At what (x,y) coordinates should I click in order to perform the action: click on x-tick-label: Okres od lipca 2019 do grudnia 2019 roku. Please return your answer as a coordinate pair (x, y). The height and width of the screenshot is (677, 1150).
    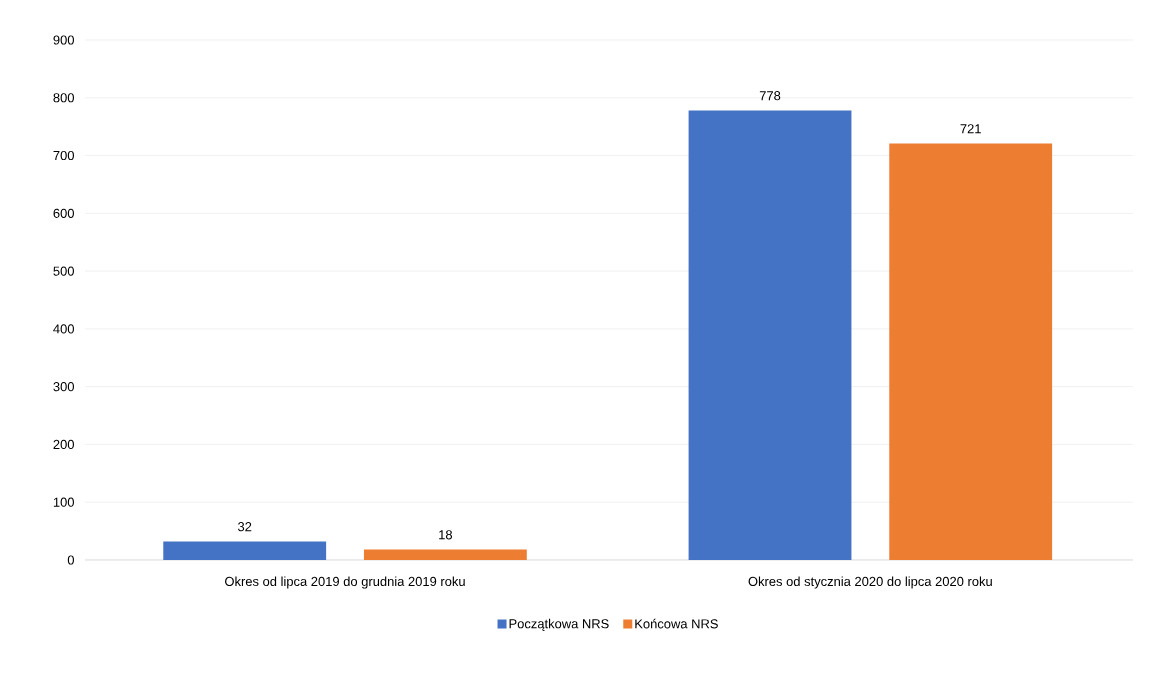
    Looking at the image, I should click on (345, 582).